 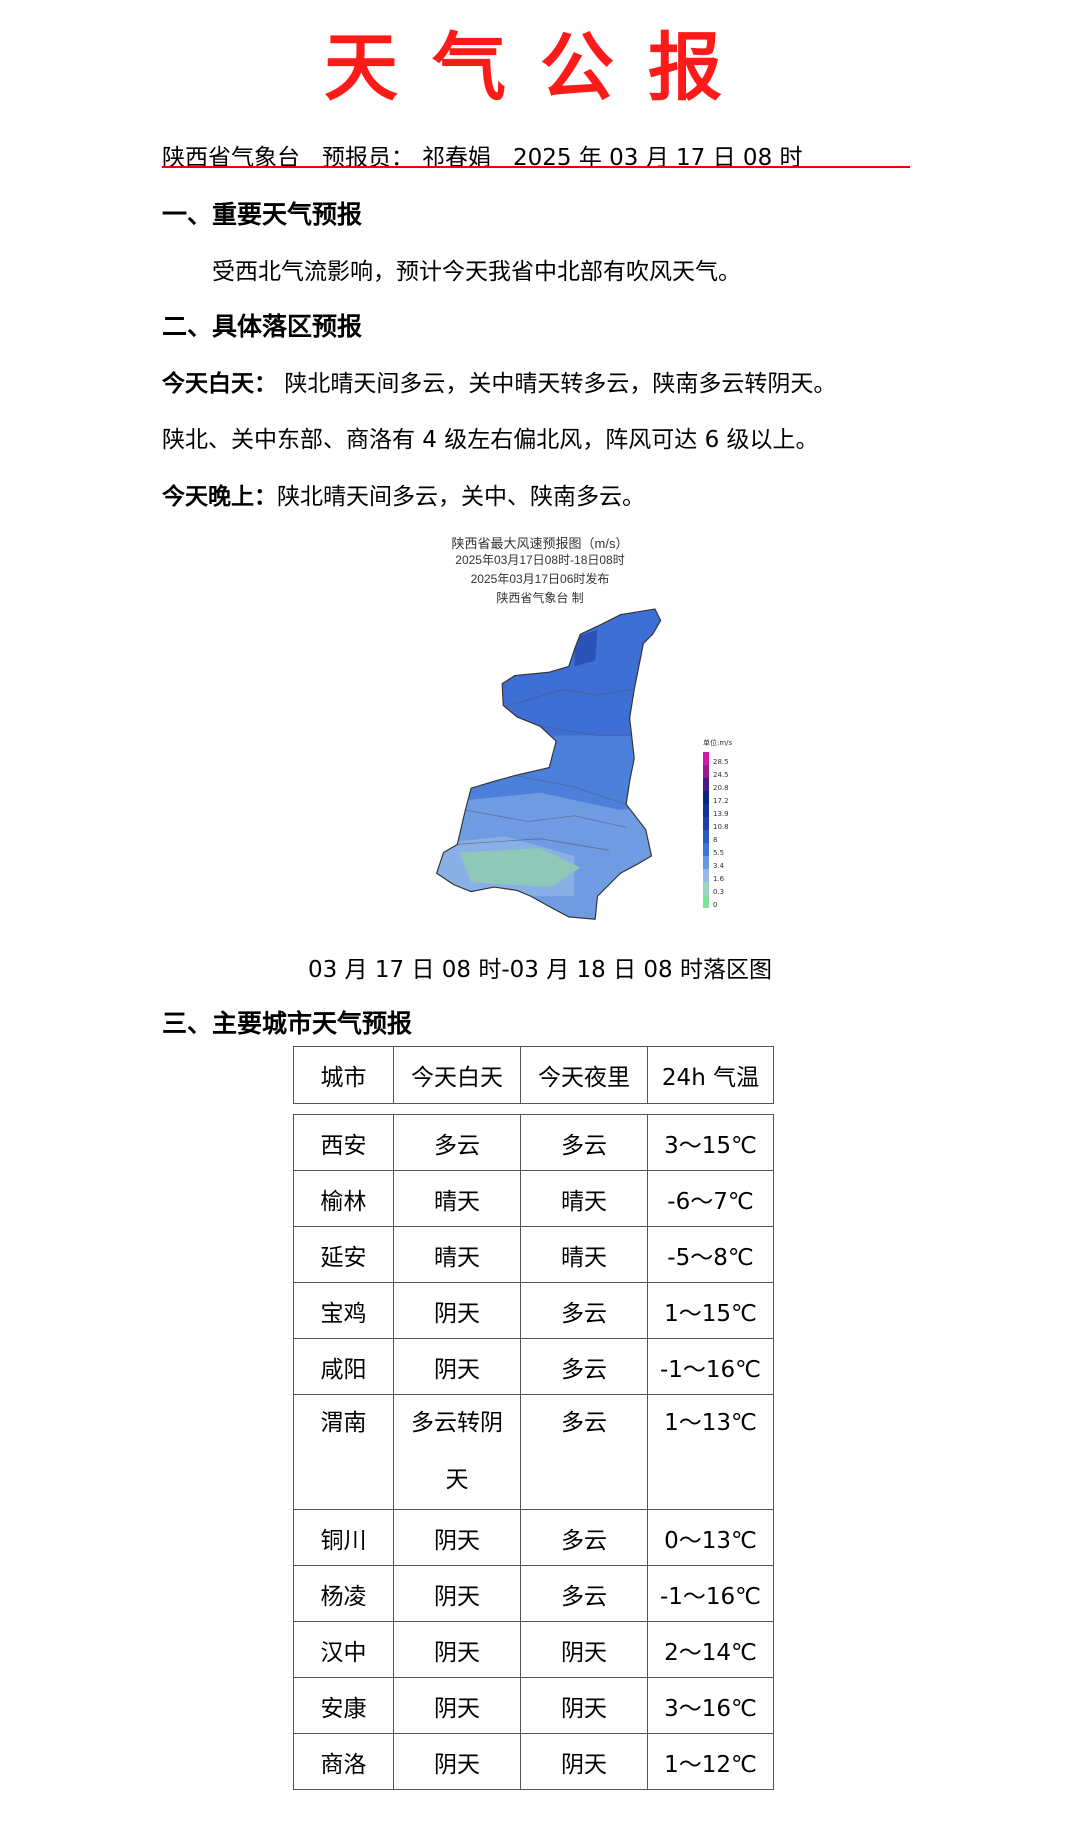 I want to click on page-title: 天气公报, so click(x=540, y=68).